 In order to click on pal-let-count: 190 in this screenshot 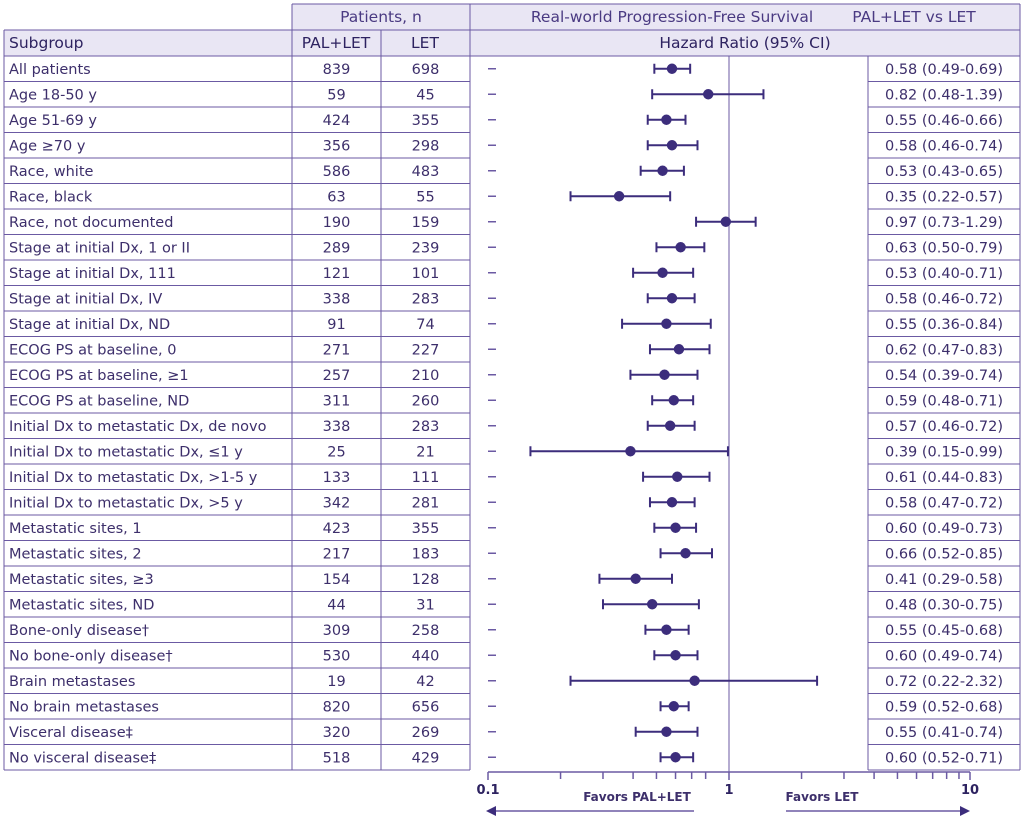, I will do `click(337, 223)`.